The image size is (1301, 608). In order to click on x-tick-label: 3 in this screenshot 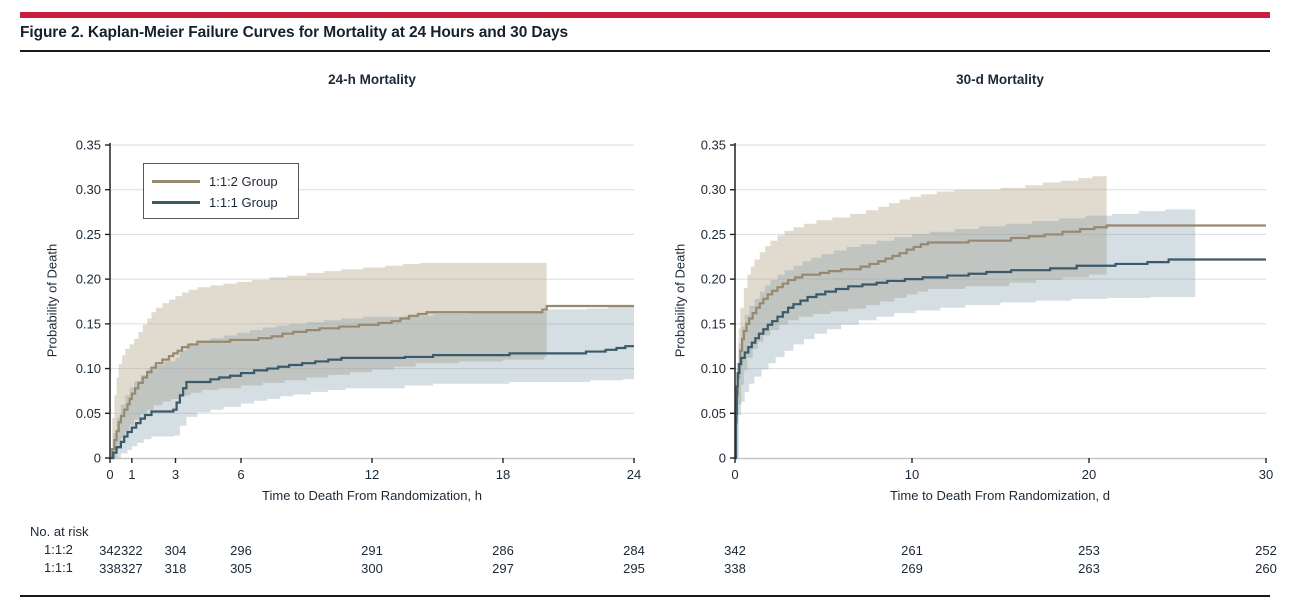, I will do `click(175, 474)`.